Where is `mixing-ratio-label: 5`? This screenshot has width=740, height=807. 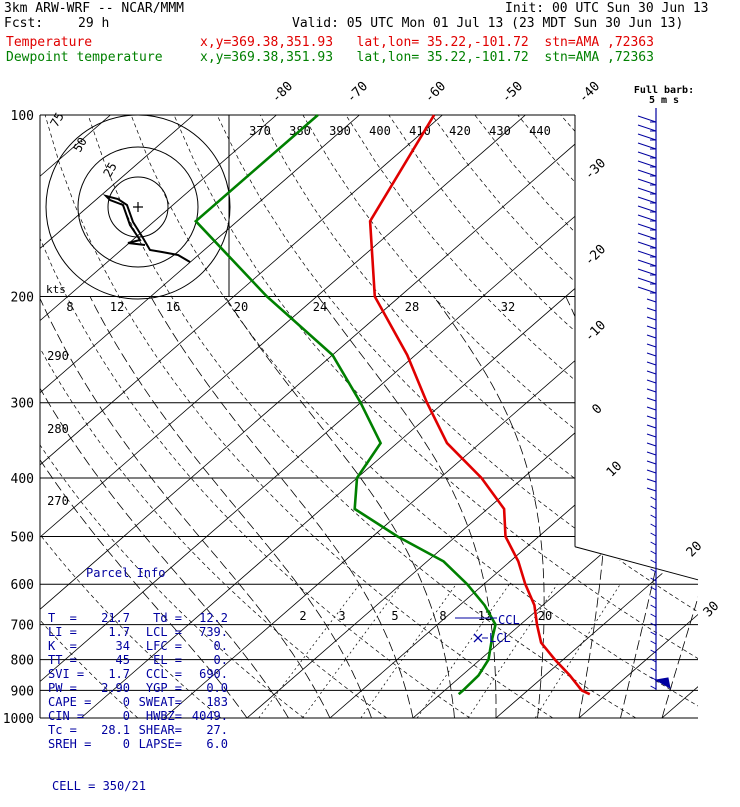 mixing-ratio-label: 5 is located at coordinates (394, 616).